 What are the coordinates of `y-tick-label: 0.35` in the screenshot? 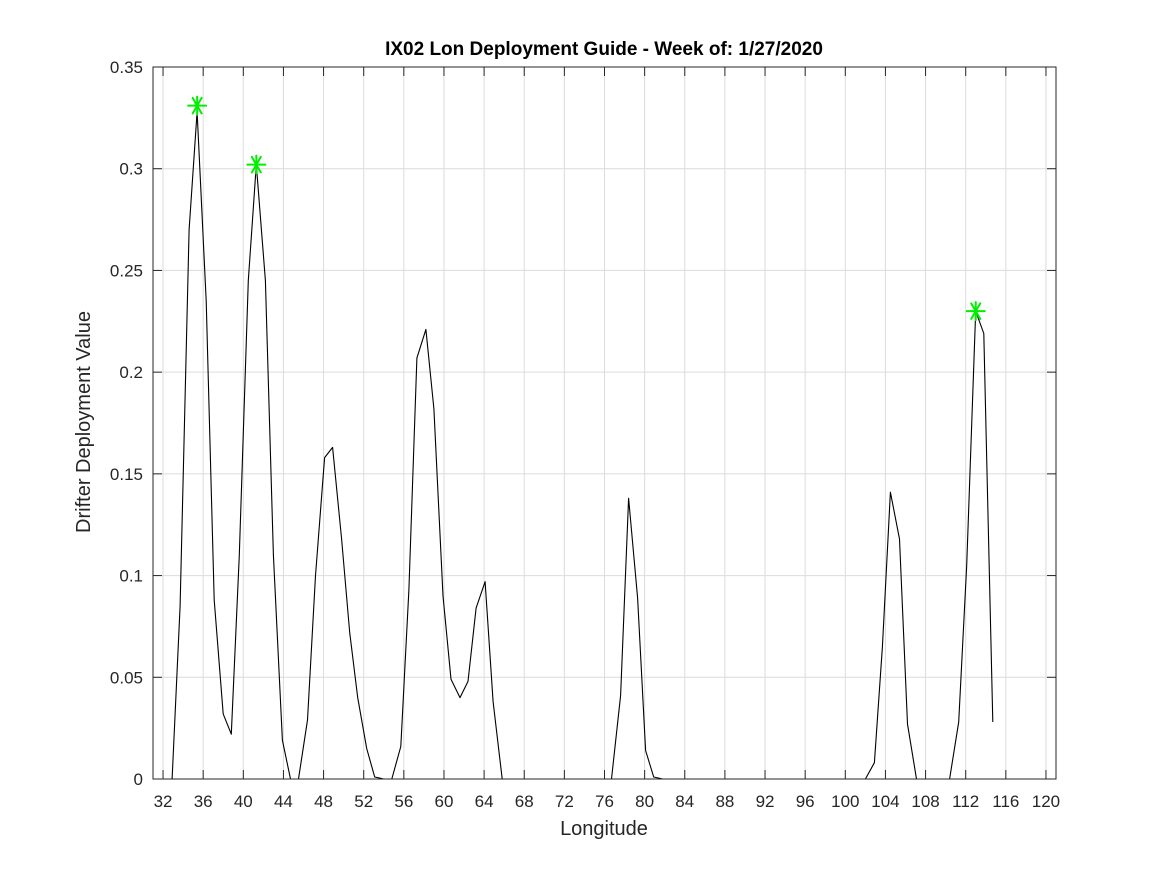 It's located at (126, 67).